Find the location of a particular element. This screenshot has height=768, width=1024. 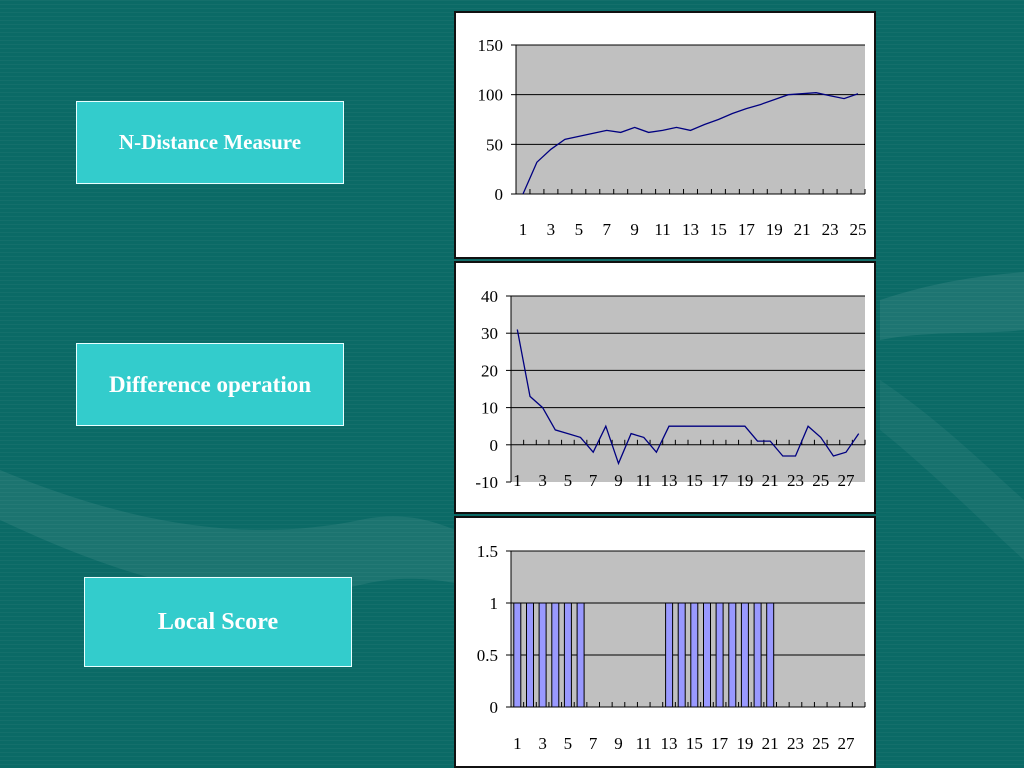

chart-panel-local-score: 0 0.5 1 1.5 1 3 5 7 9 11 13 15 17 19 21 23 25 27 is located at coordinates (665, 642).